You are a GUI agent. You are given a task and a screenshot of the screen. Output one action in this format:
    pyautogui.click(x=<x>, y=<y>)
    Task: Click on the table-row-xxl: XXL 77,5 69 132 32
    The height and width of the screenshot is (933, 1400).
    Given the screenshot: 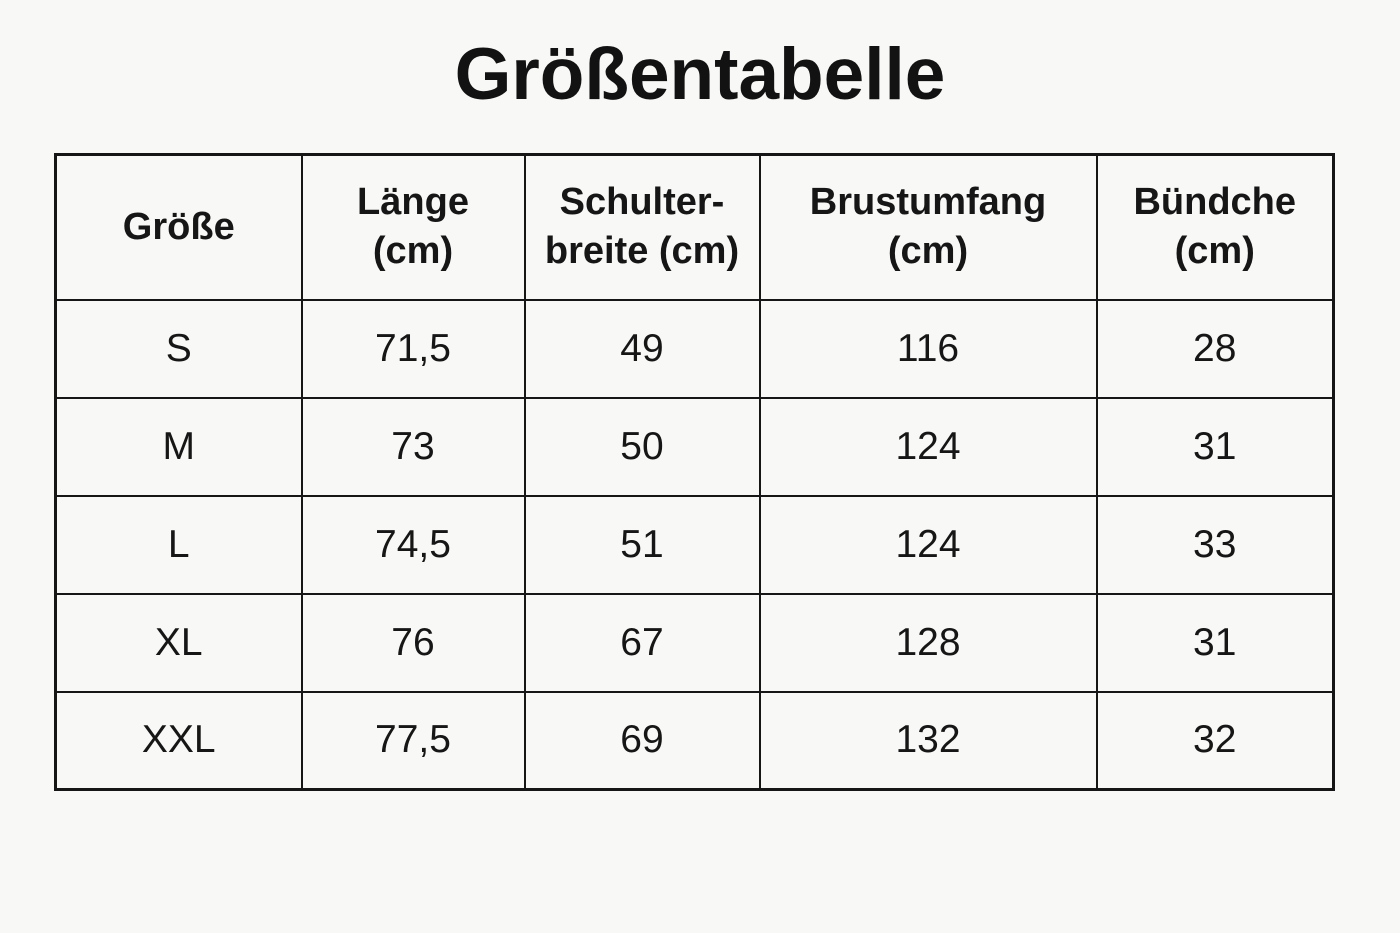 What is the action you would take?
    pyautogui.click(x=694, y=740)
    